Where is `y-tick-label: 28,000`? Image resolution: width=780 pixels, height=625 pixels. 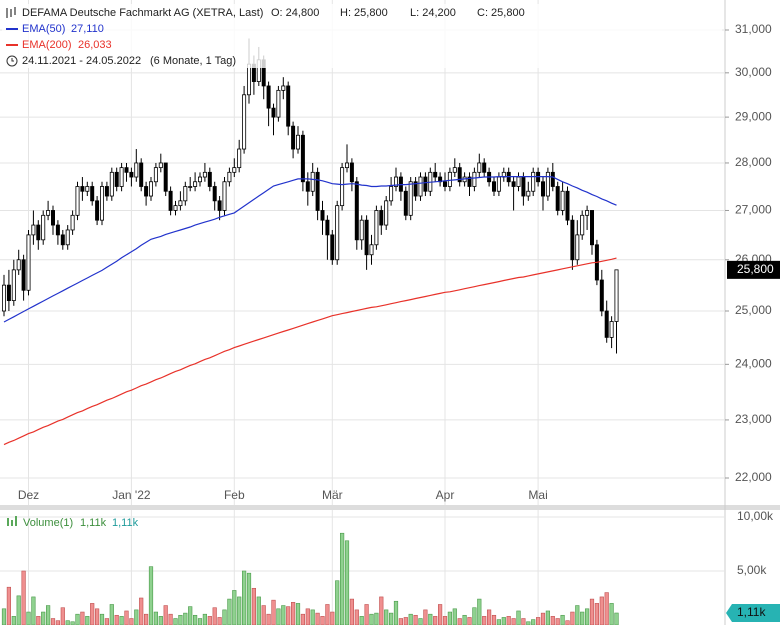
y-tick-label: 28,000 is located at coordinates (753, 162).